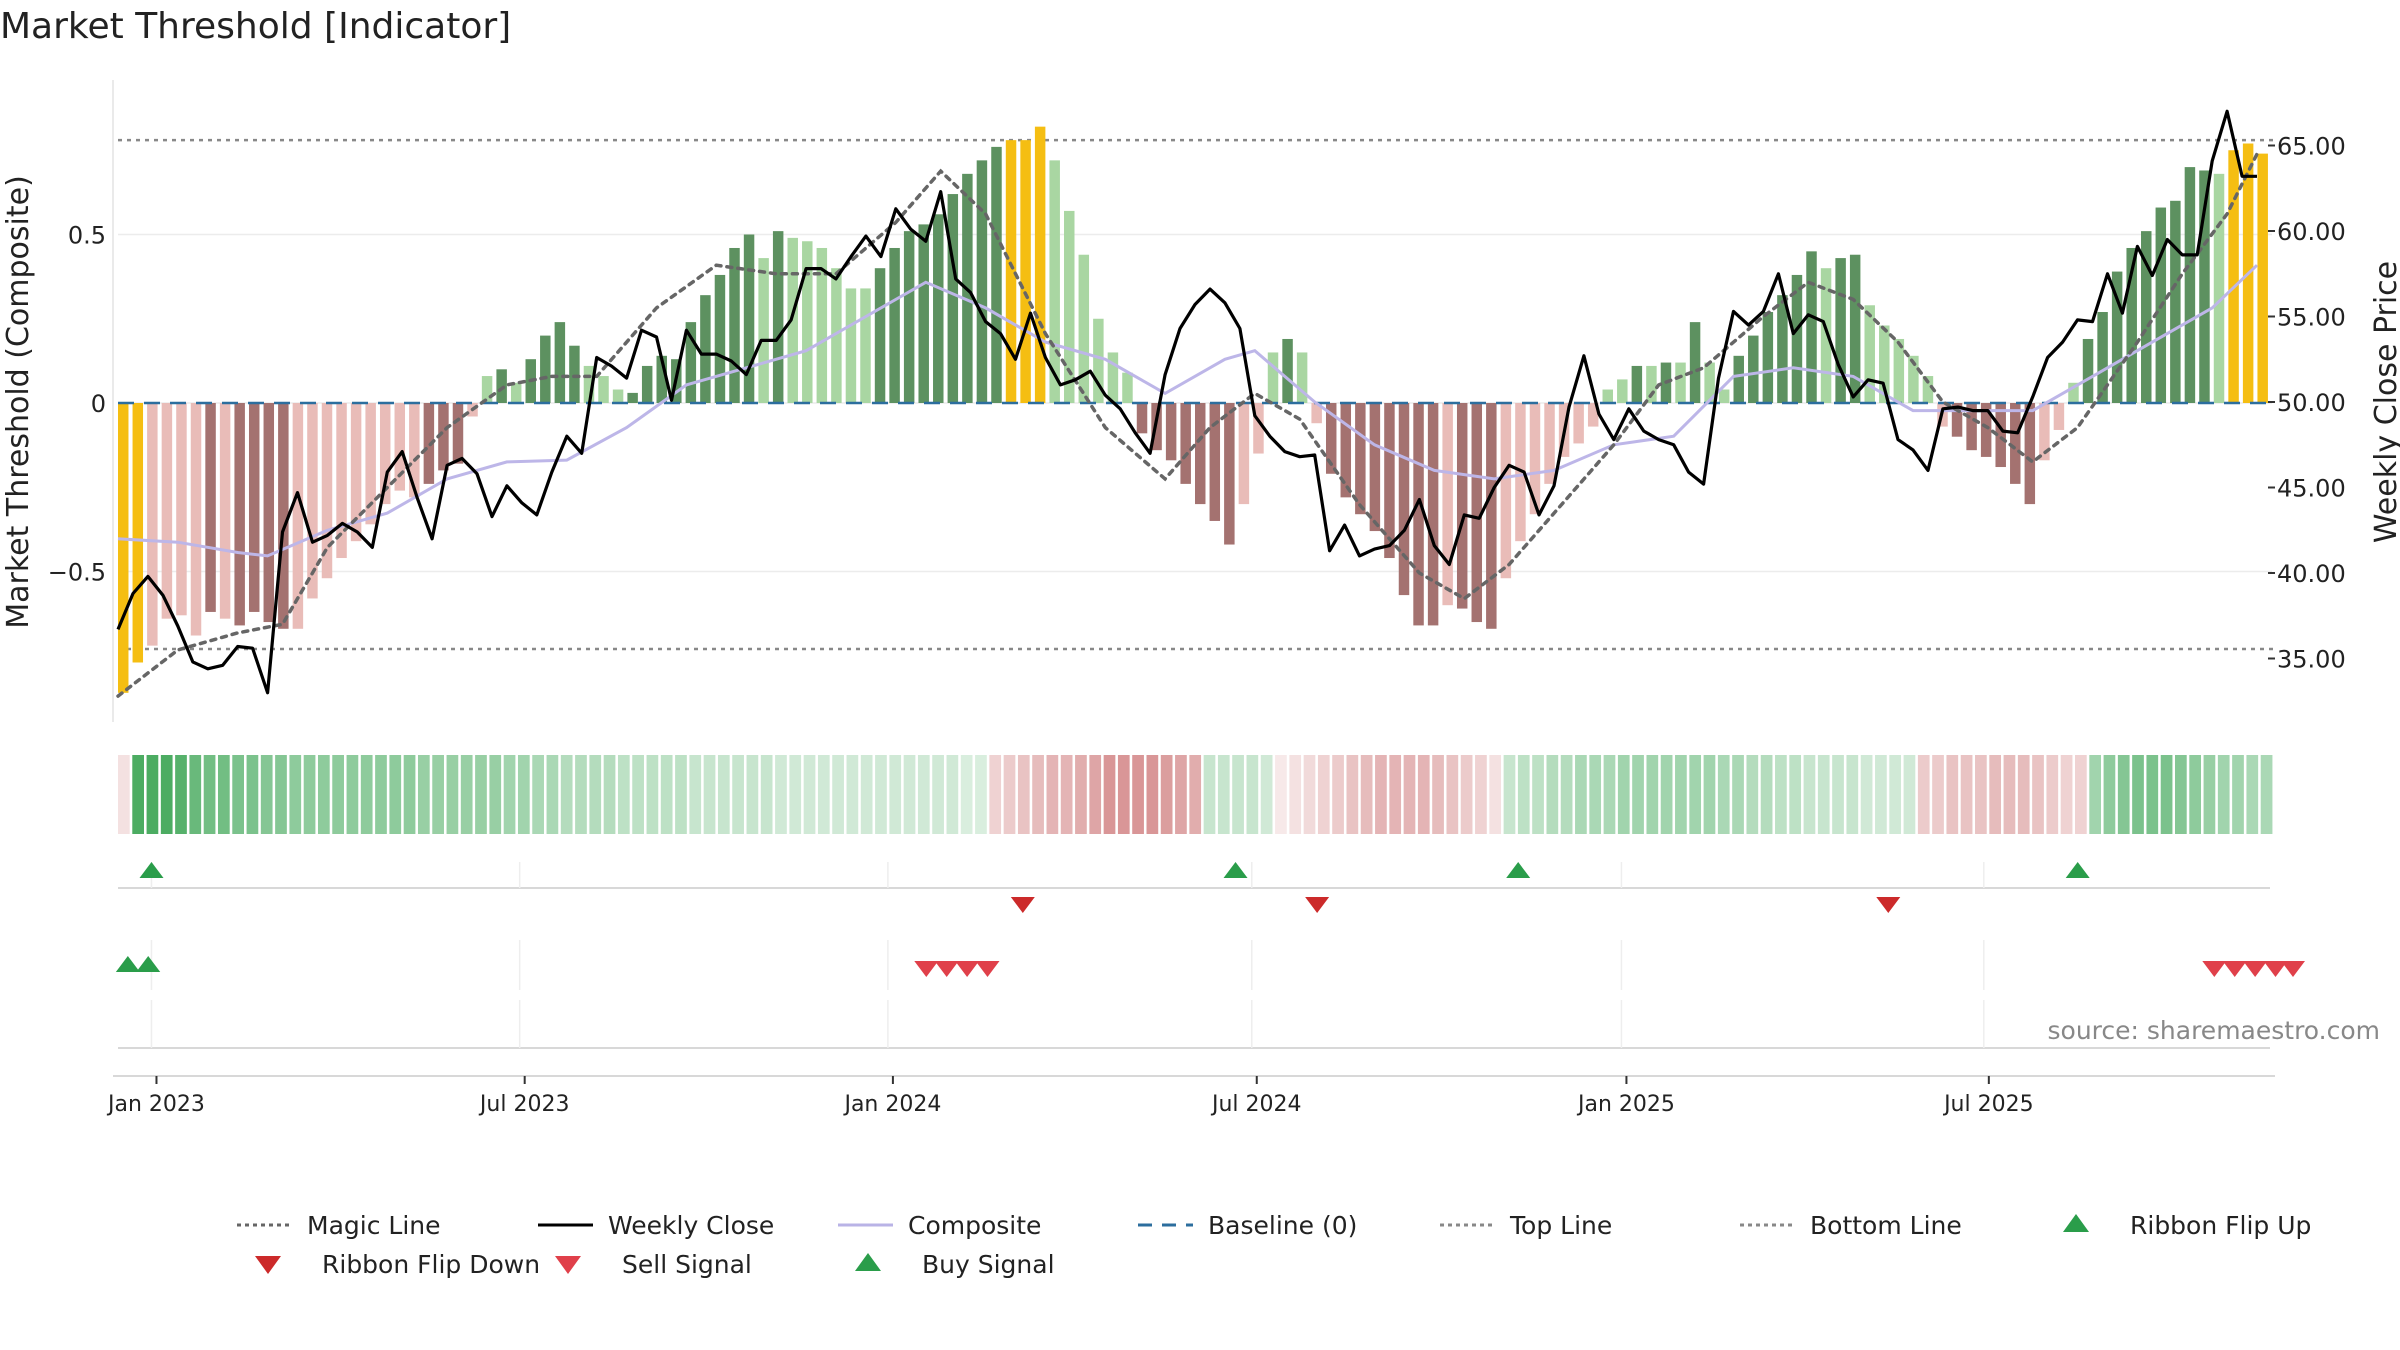 This screenshot has width=2400, height=1350. What do you see at coordinates (155, 1104) in the screenshot?
I see `x-tick-label: Jan 2023` at bounding box center [155, 1104].